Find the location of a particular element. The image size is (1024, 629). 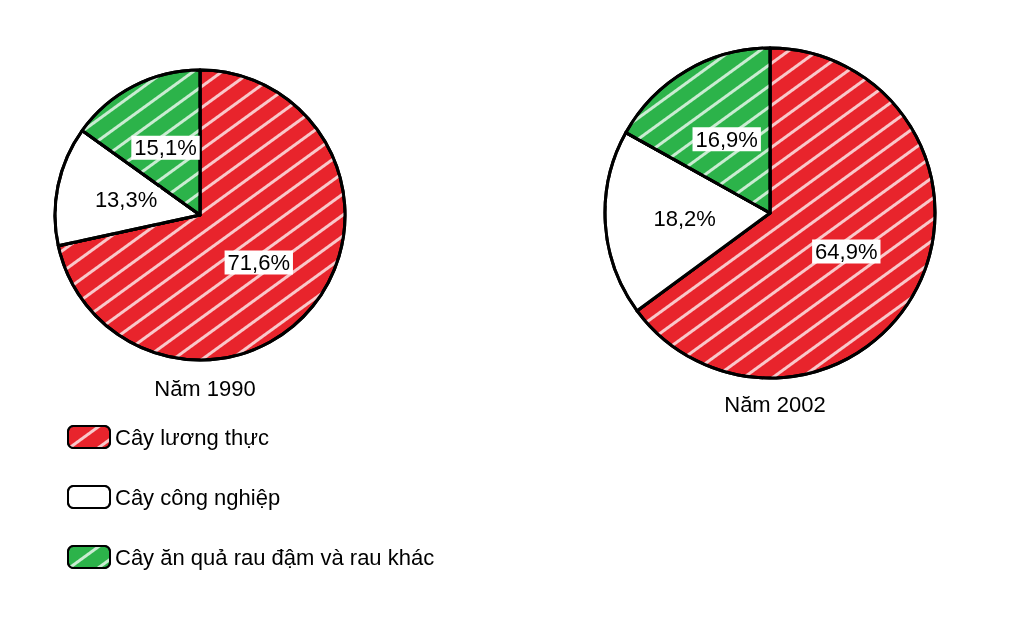

data-label: 71,6% is located at coordinates (258, 262).